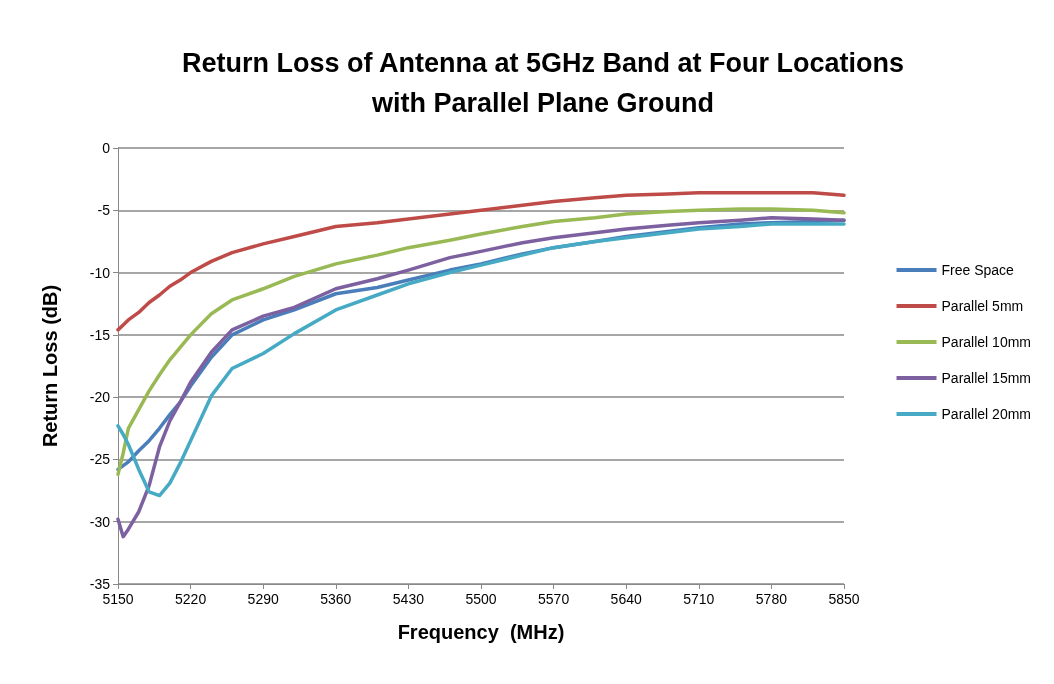 The image size is (1054, 684). Describe the element at coordinates (978, 270) in the screenshot. I see `legend-label: Free Space` at that location.